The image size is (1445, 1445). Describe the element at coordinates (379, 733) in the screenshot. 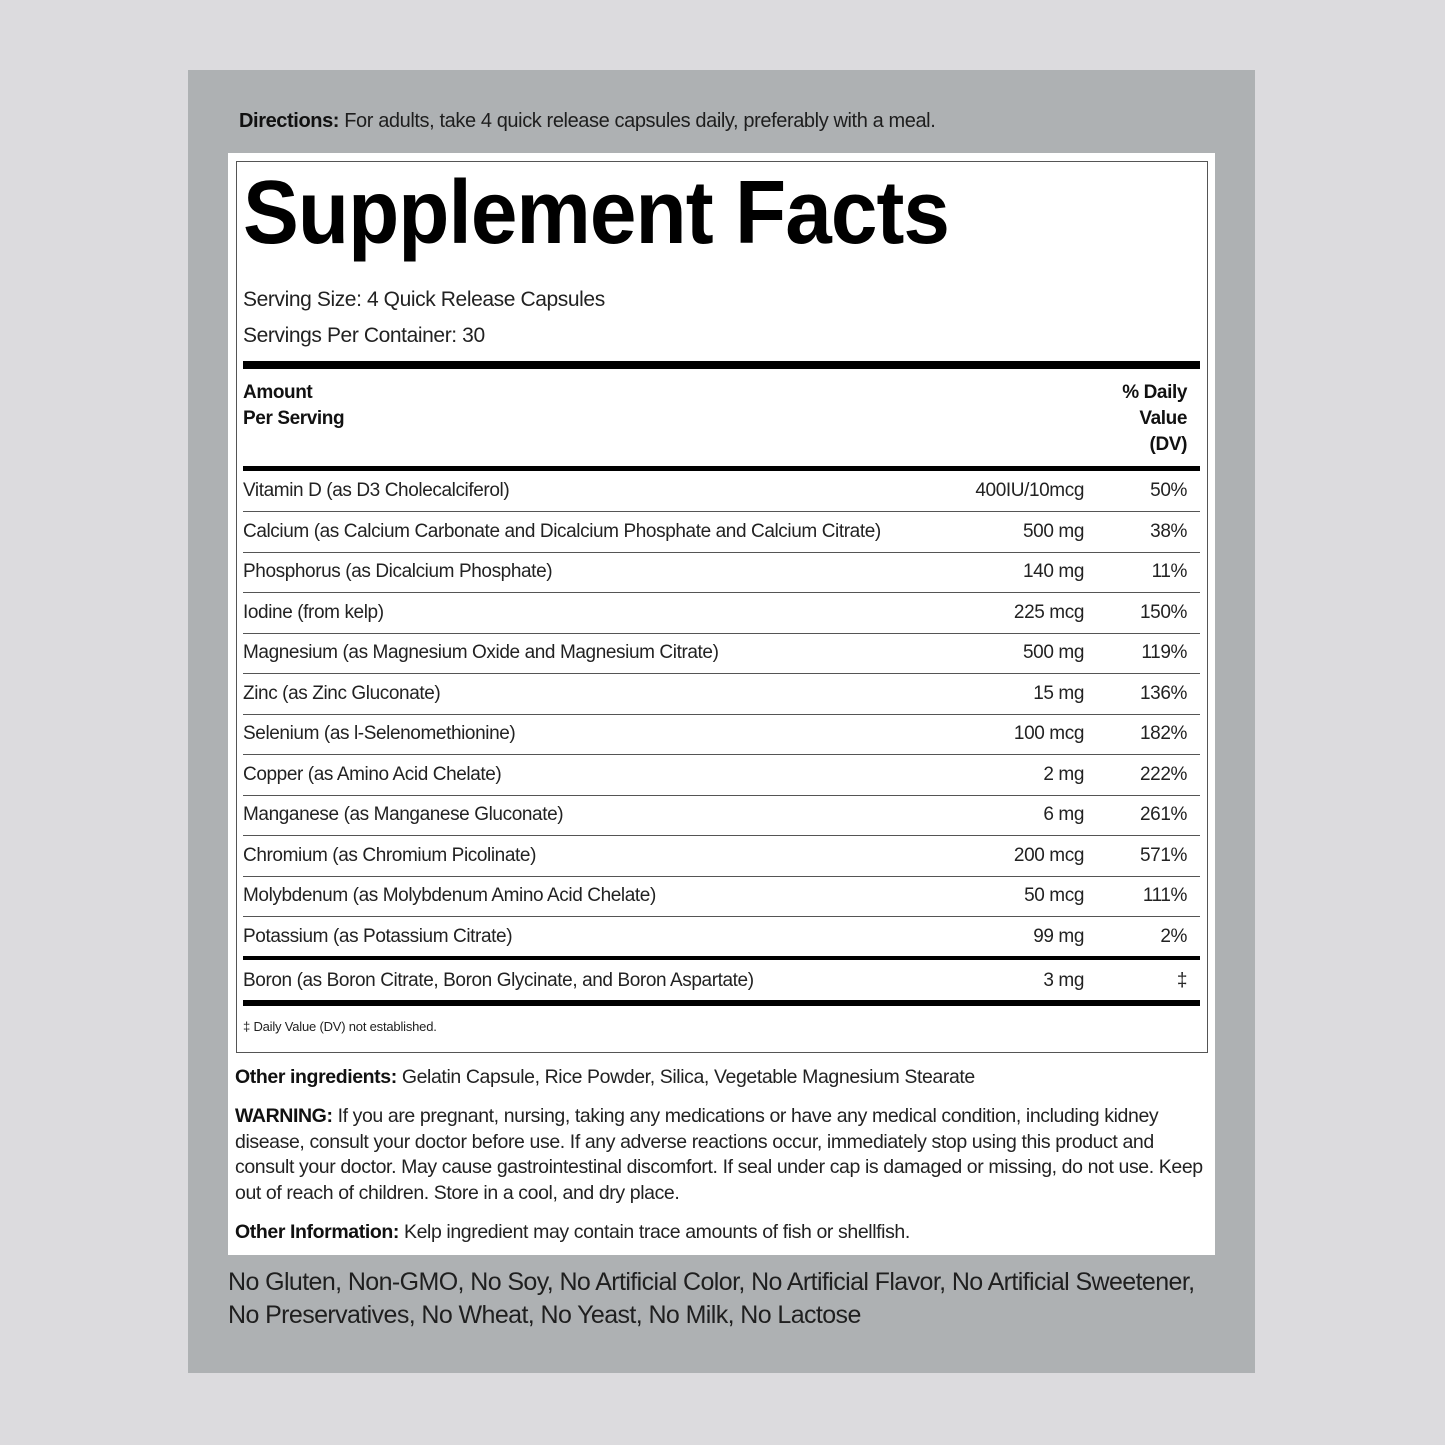

I see `nutrient-name: Selenium (as l-Selenomethionine)` at that location.